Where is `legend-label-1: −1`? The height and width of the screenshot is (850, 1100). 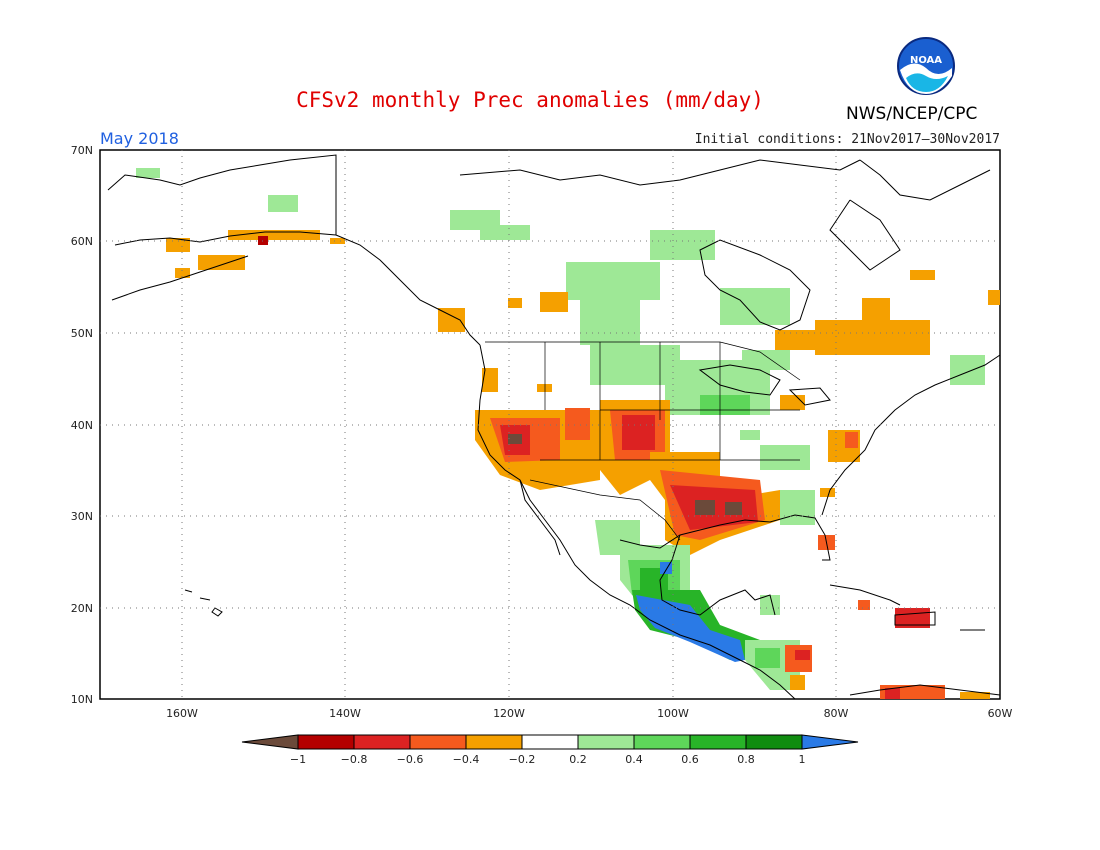 legend-label-1: −1 is located at coordinates (298, 759).